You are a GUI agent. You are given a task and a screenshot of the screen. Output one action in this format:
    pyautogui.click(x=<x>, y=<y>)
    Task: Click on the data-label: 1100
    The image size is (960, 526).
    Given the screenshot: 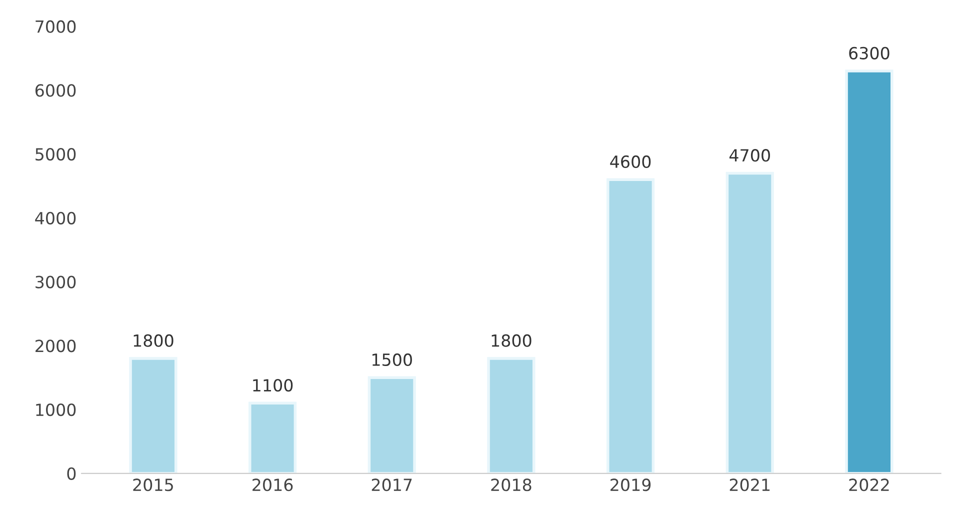 What is the action you would take?
    pyautogui.click(x=273, y=385)
    